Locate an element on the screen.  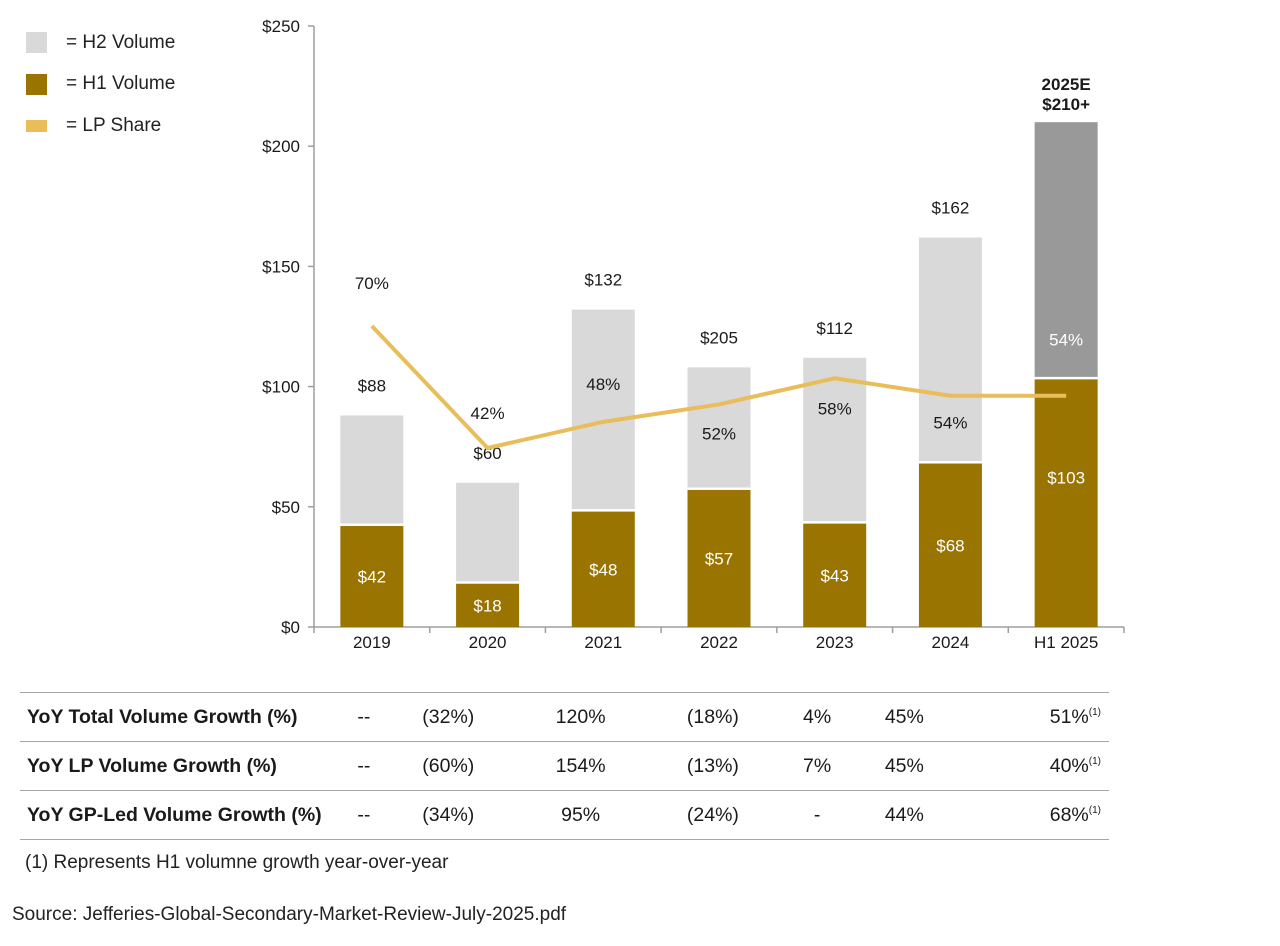
cell-value: (13%) is located at coordinates (712, 765).